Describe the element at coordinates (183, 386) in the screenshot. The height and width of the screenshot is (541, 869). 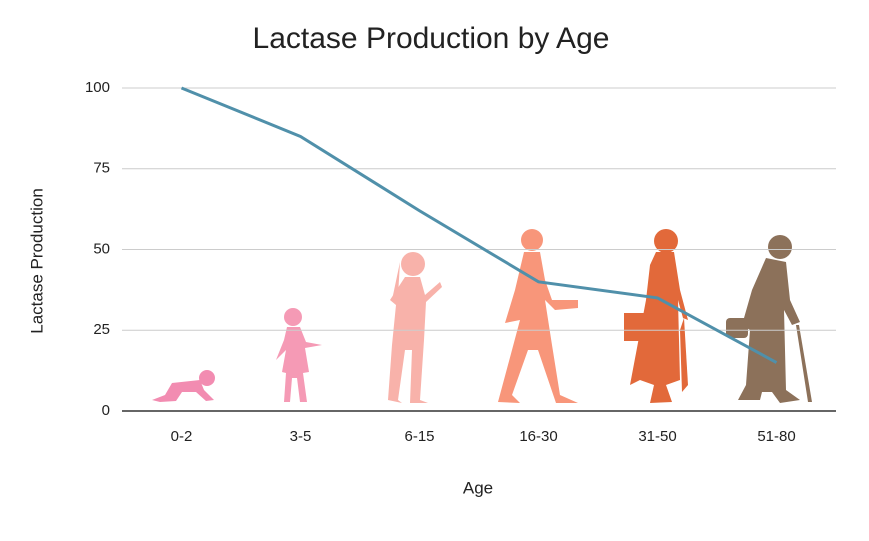
I see `baby-figure` at that location.